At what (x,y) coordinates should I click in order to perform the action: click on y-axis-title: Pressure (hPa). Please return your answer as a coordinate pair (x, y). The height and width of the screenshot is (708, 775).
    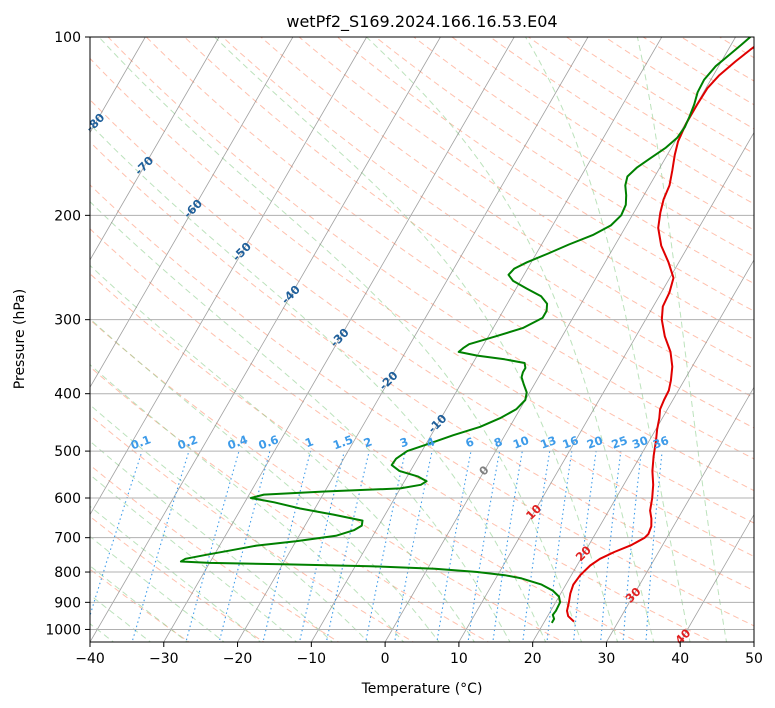
    Looking at the image, I should click on (20, 339).